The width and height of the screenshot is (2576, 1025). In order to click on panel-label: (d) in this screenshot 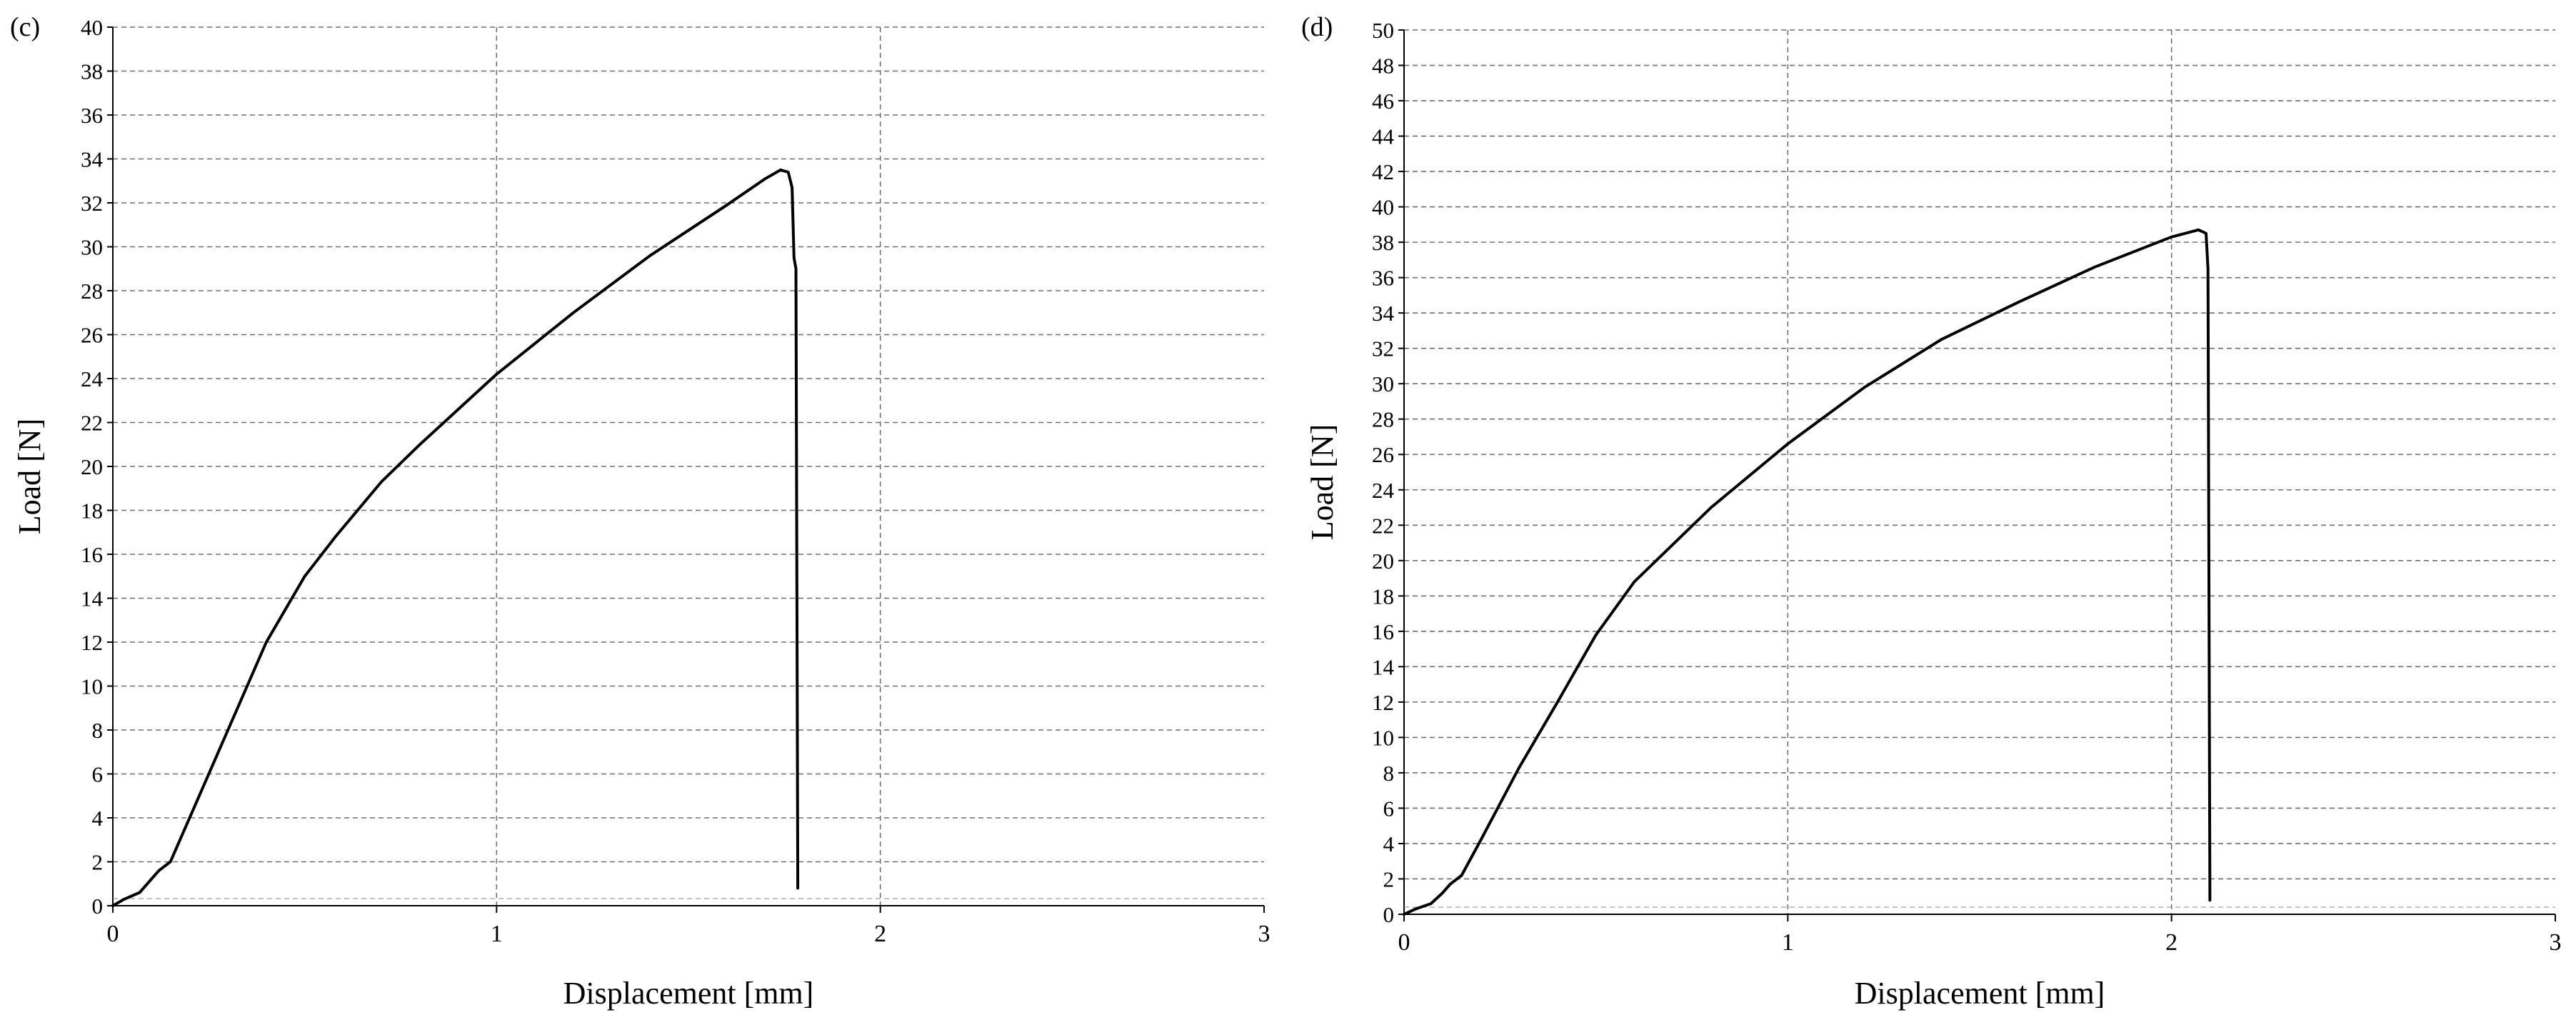, I will do `click(1317, 27)`.